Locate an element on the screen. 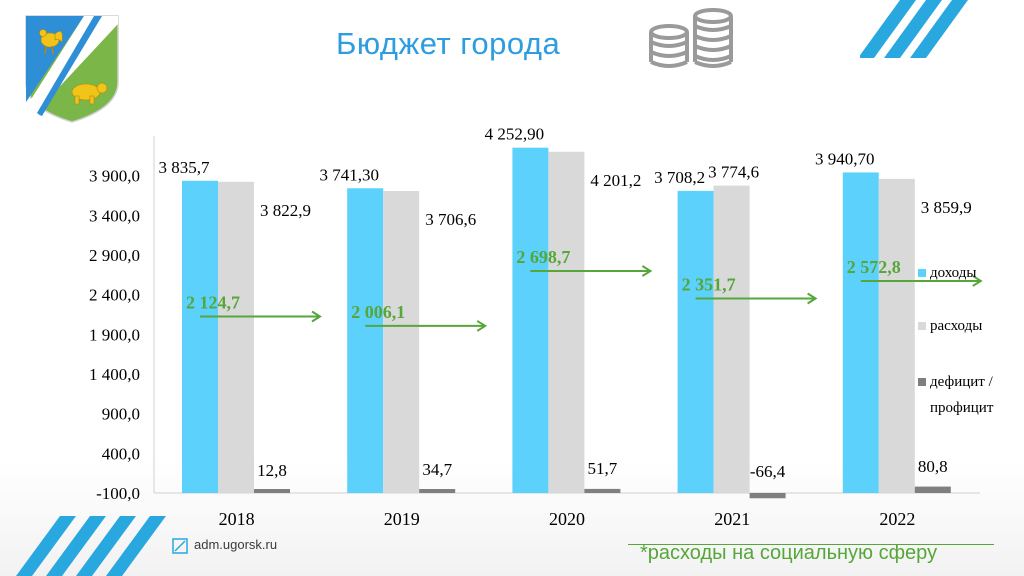 This screenshot has height=576, width=1024. social-value-label: 2 572,8 is located at coordinates (874, 267).